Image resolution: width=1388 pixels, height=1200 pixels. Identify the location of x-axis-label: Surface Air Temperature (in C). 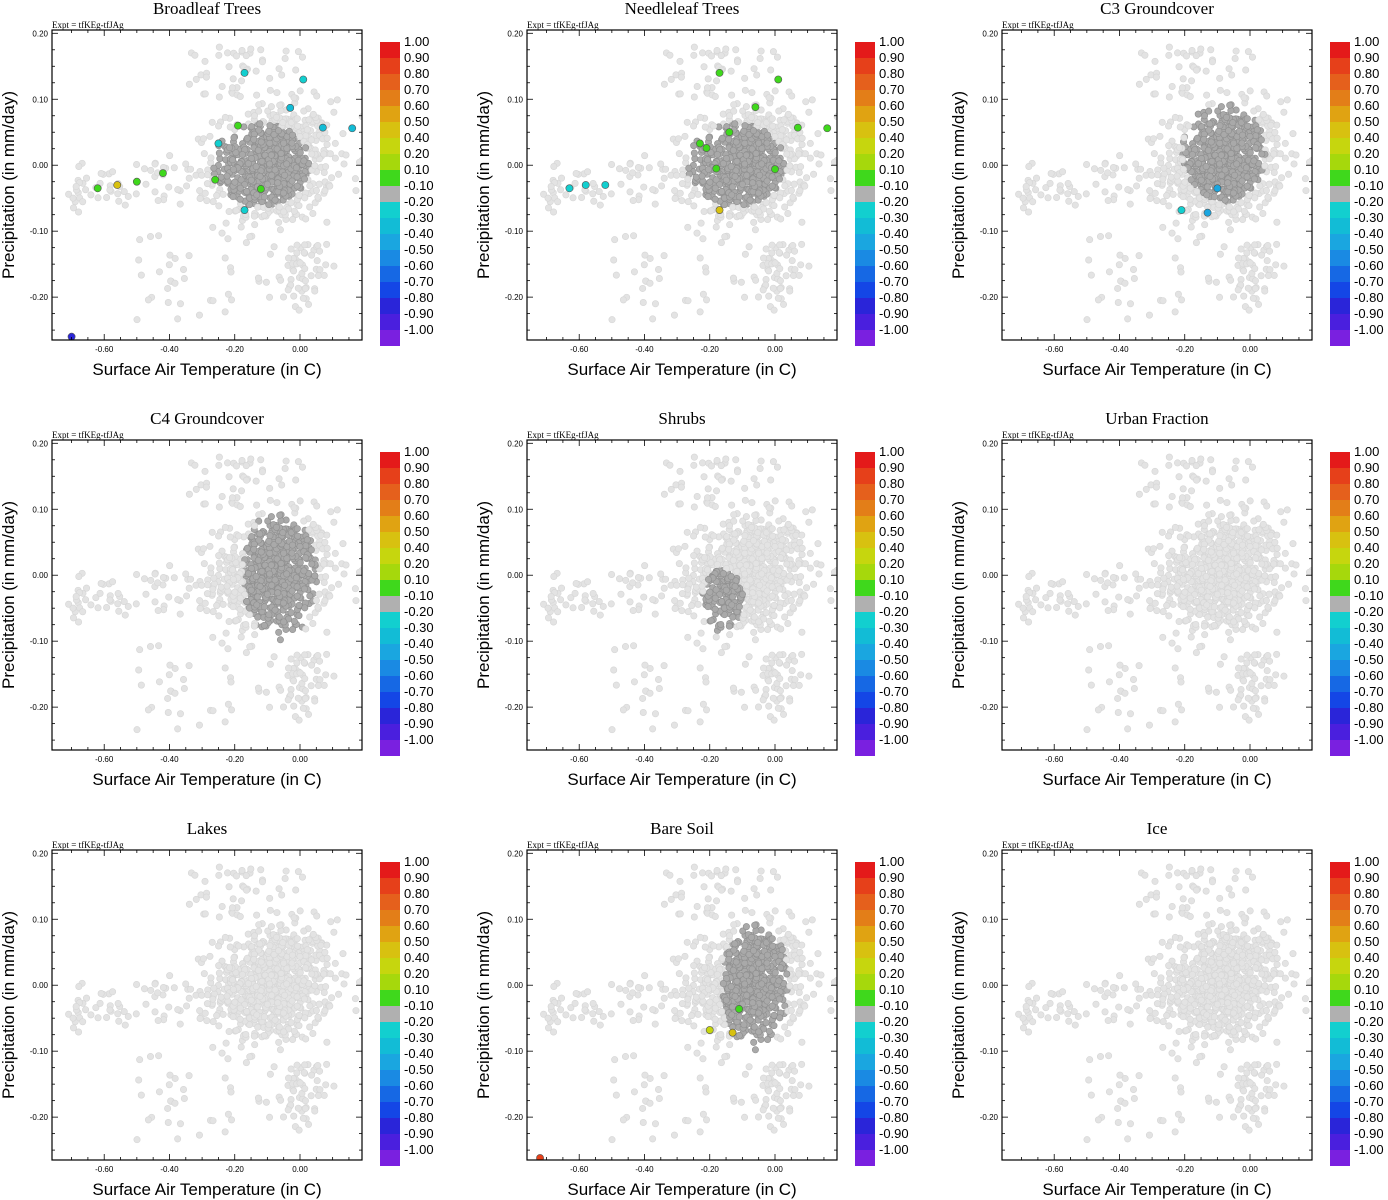
(681, 369).